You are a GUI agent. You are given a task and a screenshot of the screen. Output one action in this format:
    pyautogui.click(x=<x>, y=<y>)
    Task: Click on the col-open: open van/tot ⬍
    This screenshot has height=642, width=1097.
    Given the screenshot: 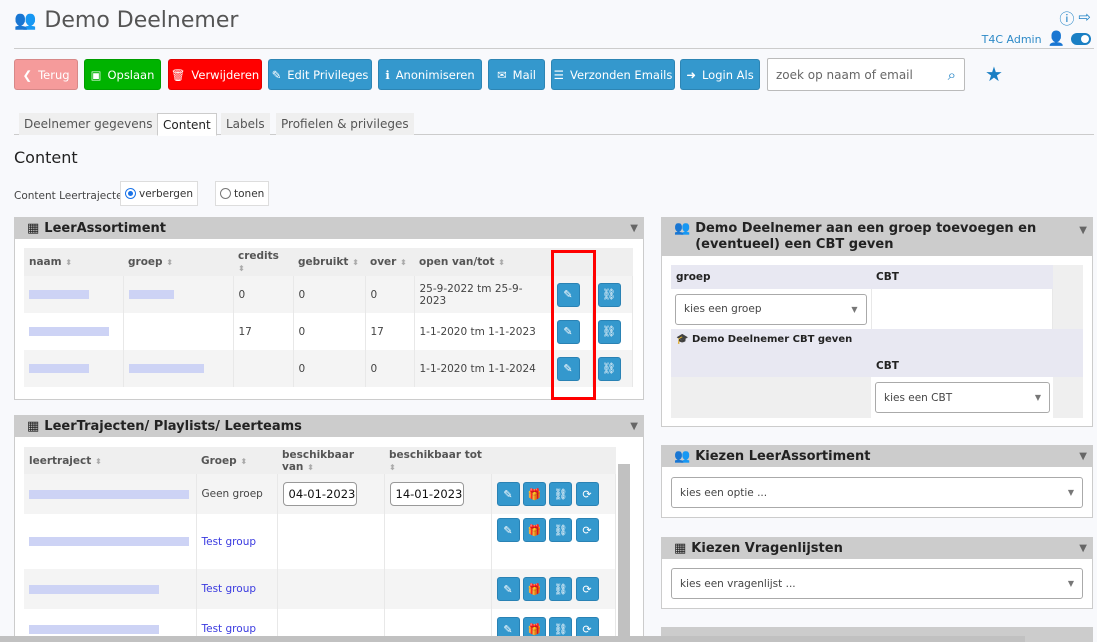 What is the action you would take?
    pyautogui.click(x=482, y=262)
    